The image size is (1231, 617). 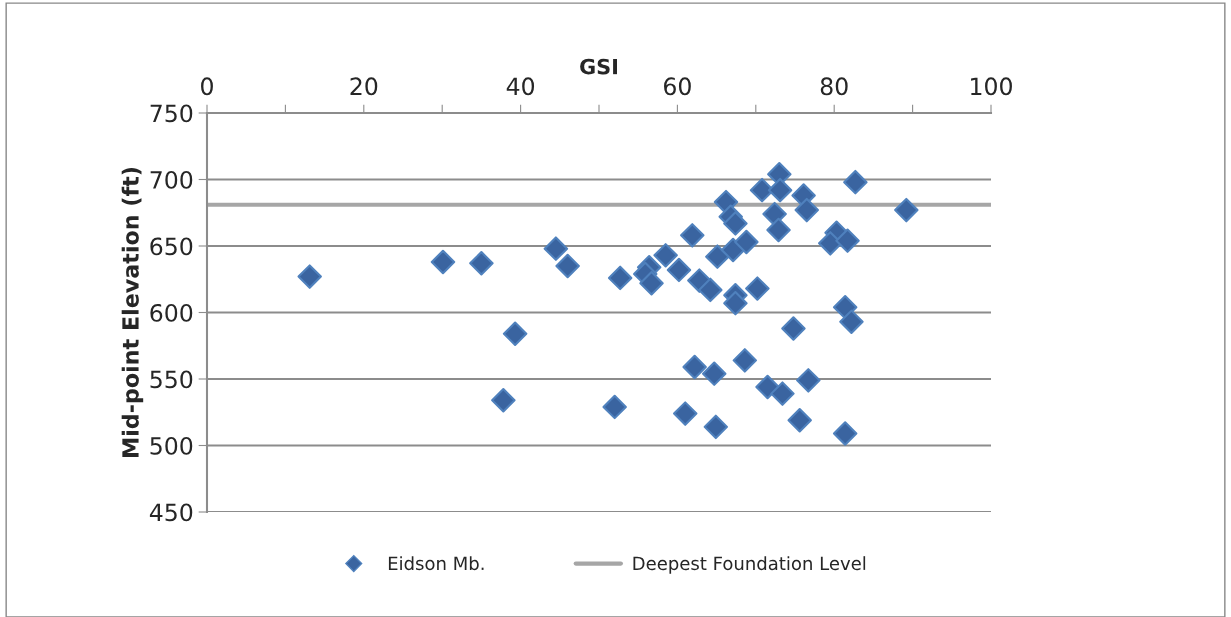 I want to click on x-tick-label: 40, so click(x=520, y=86).